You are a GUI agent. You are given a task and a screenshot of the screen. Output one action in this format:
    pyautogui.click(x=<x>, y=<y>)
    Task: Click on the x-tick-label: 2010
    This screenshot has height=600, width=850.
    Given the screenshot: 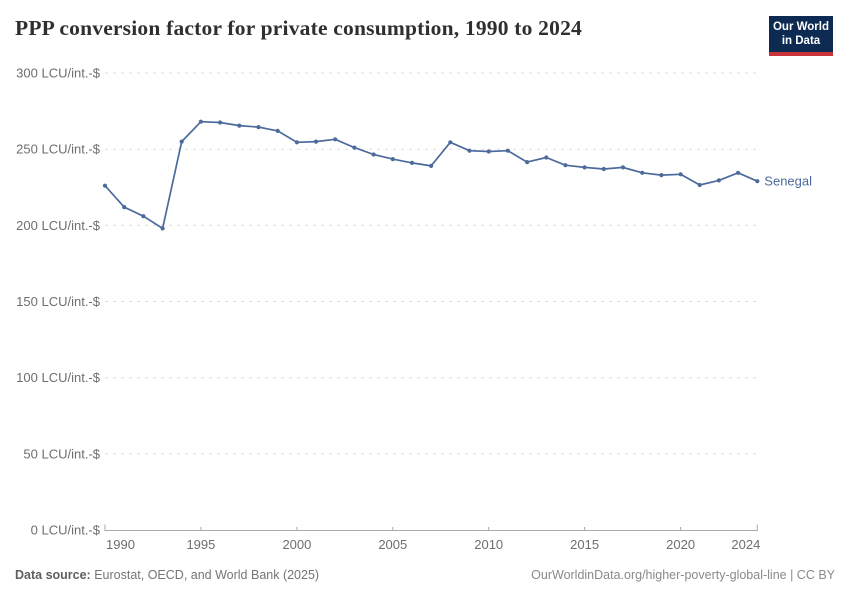 What is the action you would take?
    pyautogui.click(x=488, y=544)
    